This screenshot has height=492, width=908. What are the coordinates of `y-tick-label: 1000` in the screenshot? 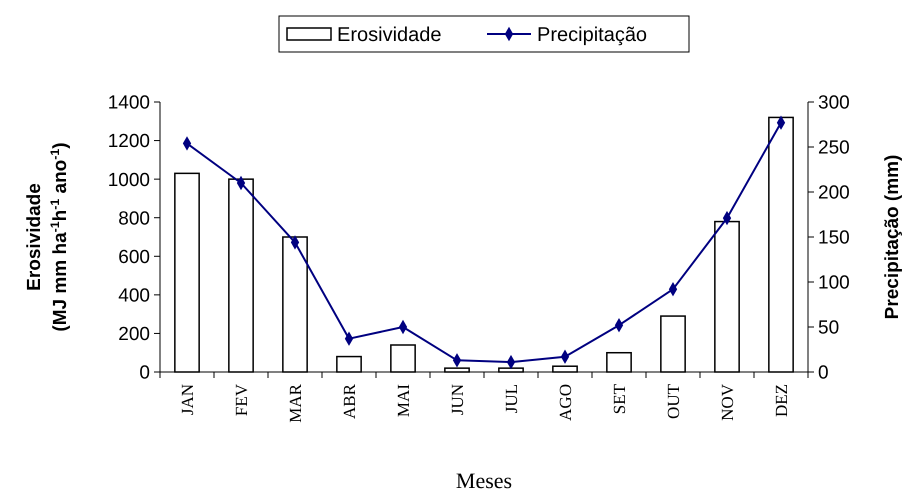 It's located at (129, 180).